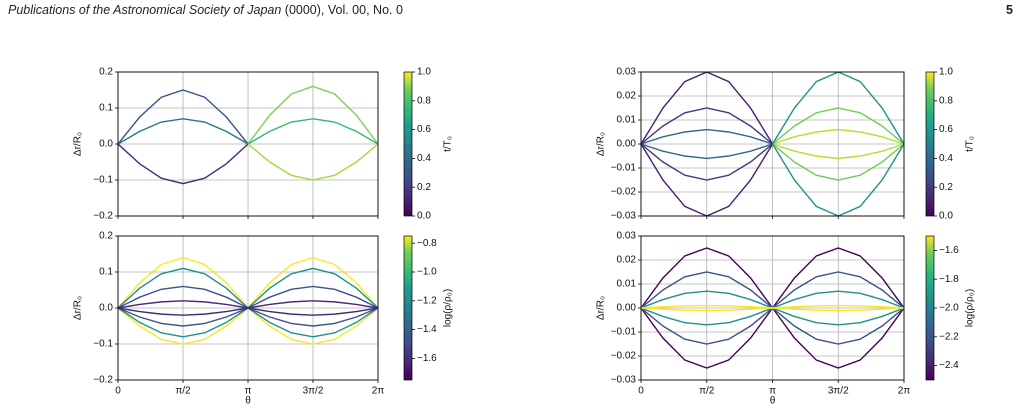 The height and width of the screenshot is (419, 1021). I want to click on colorbar-tick-label: −1.0, so click(427, 272).